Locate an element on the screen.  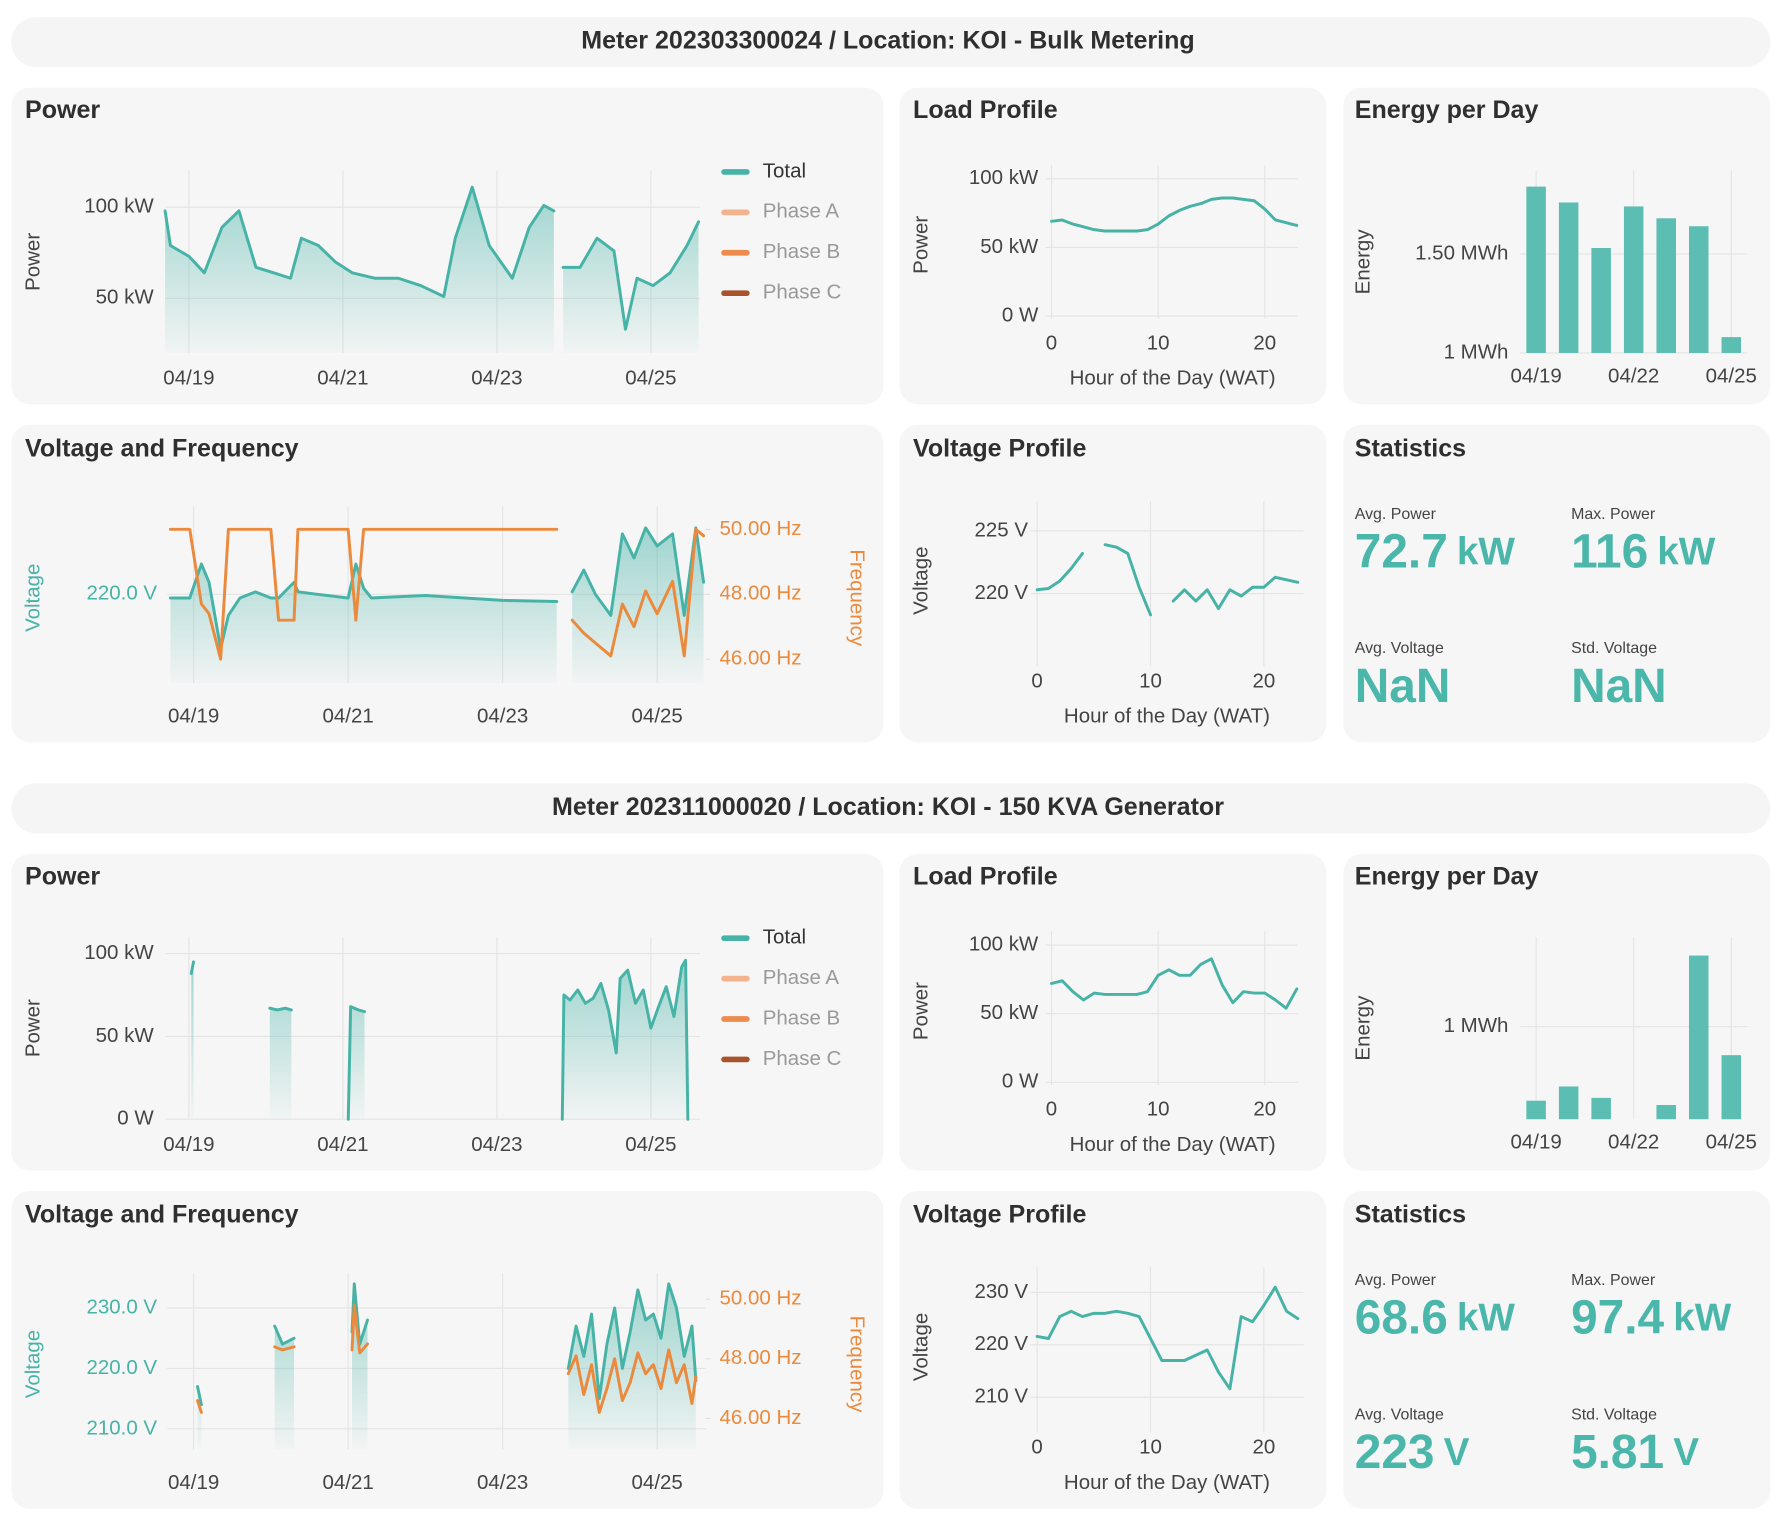
stat-label: Max. Power is located at coordinates (1613, 514).